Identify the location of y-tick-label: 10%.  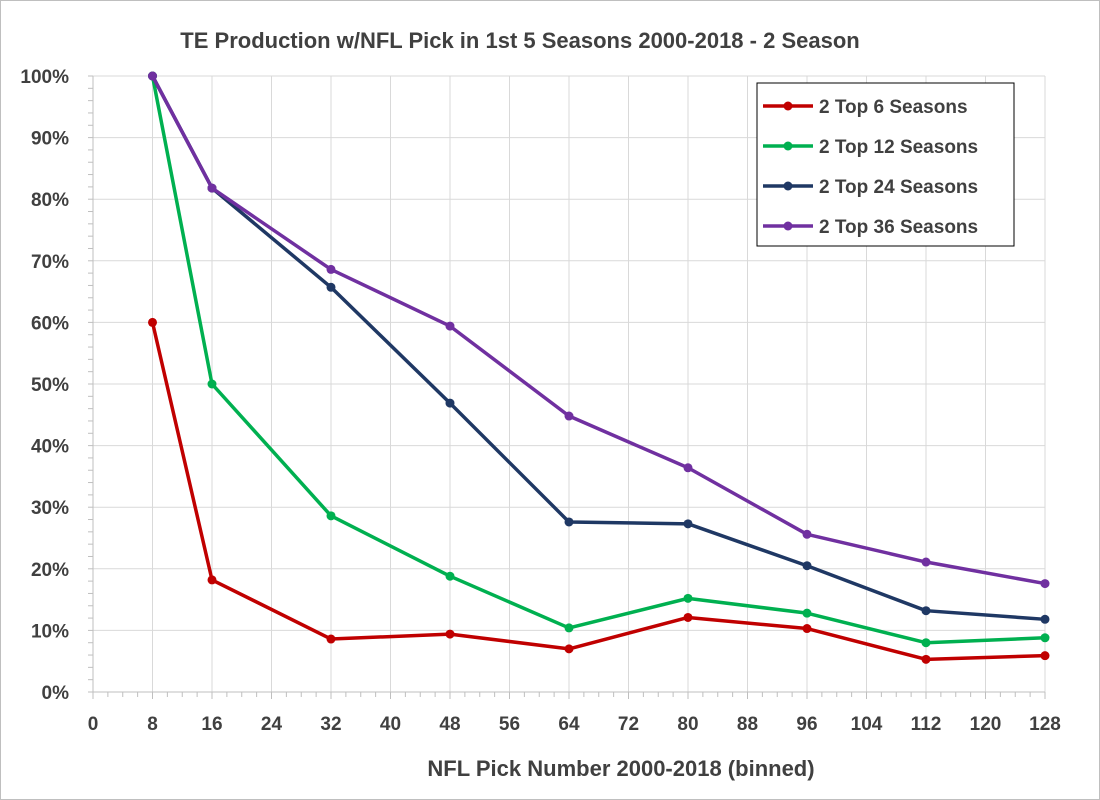
(50, 631).